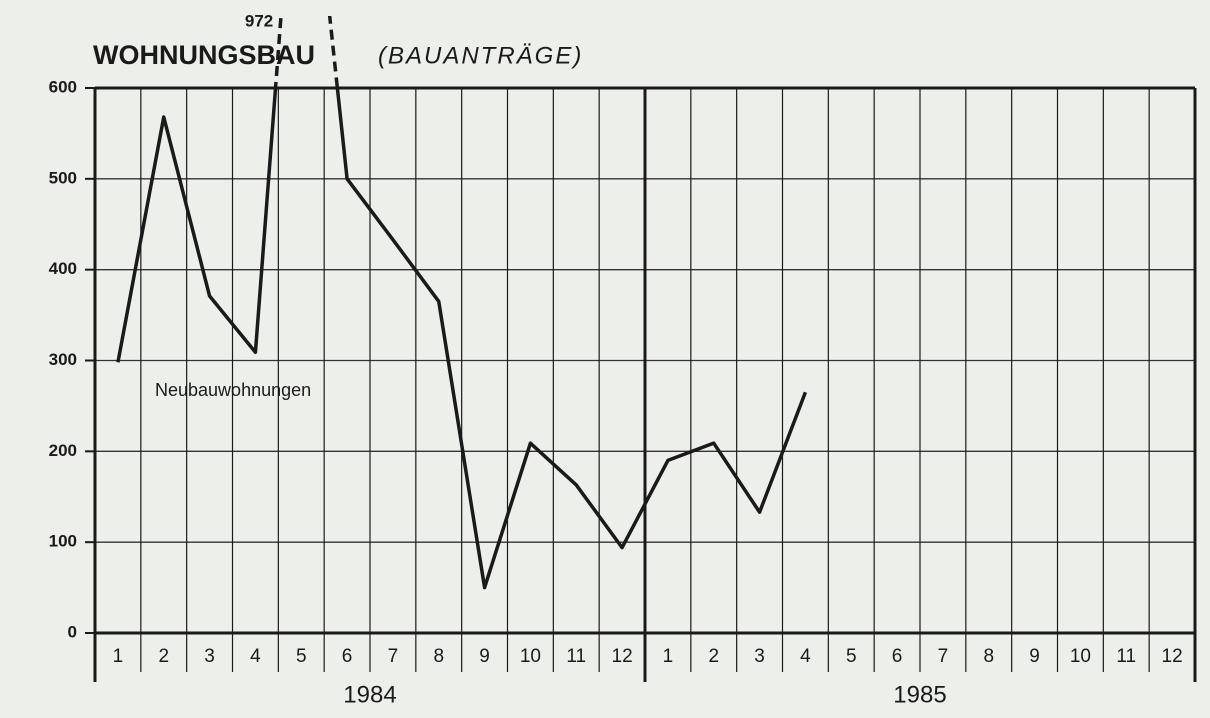 The height and width of the screenshot is (718, 1210). What do you see at coordinates (63, 177) in the screenshot?
I see `y-tick-label: 500` at bounding box center [63, 177].